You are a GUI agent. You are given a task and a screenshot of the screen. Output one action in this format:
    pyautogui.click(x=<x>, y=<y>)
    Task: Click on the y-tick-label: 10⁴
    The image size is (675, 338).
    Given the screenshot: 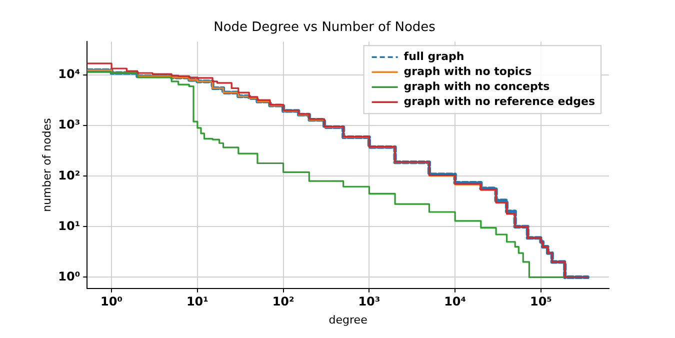 What is the action you would take?
    pyautogui.click(x=69, y=74)
    